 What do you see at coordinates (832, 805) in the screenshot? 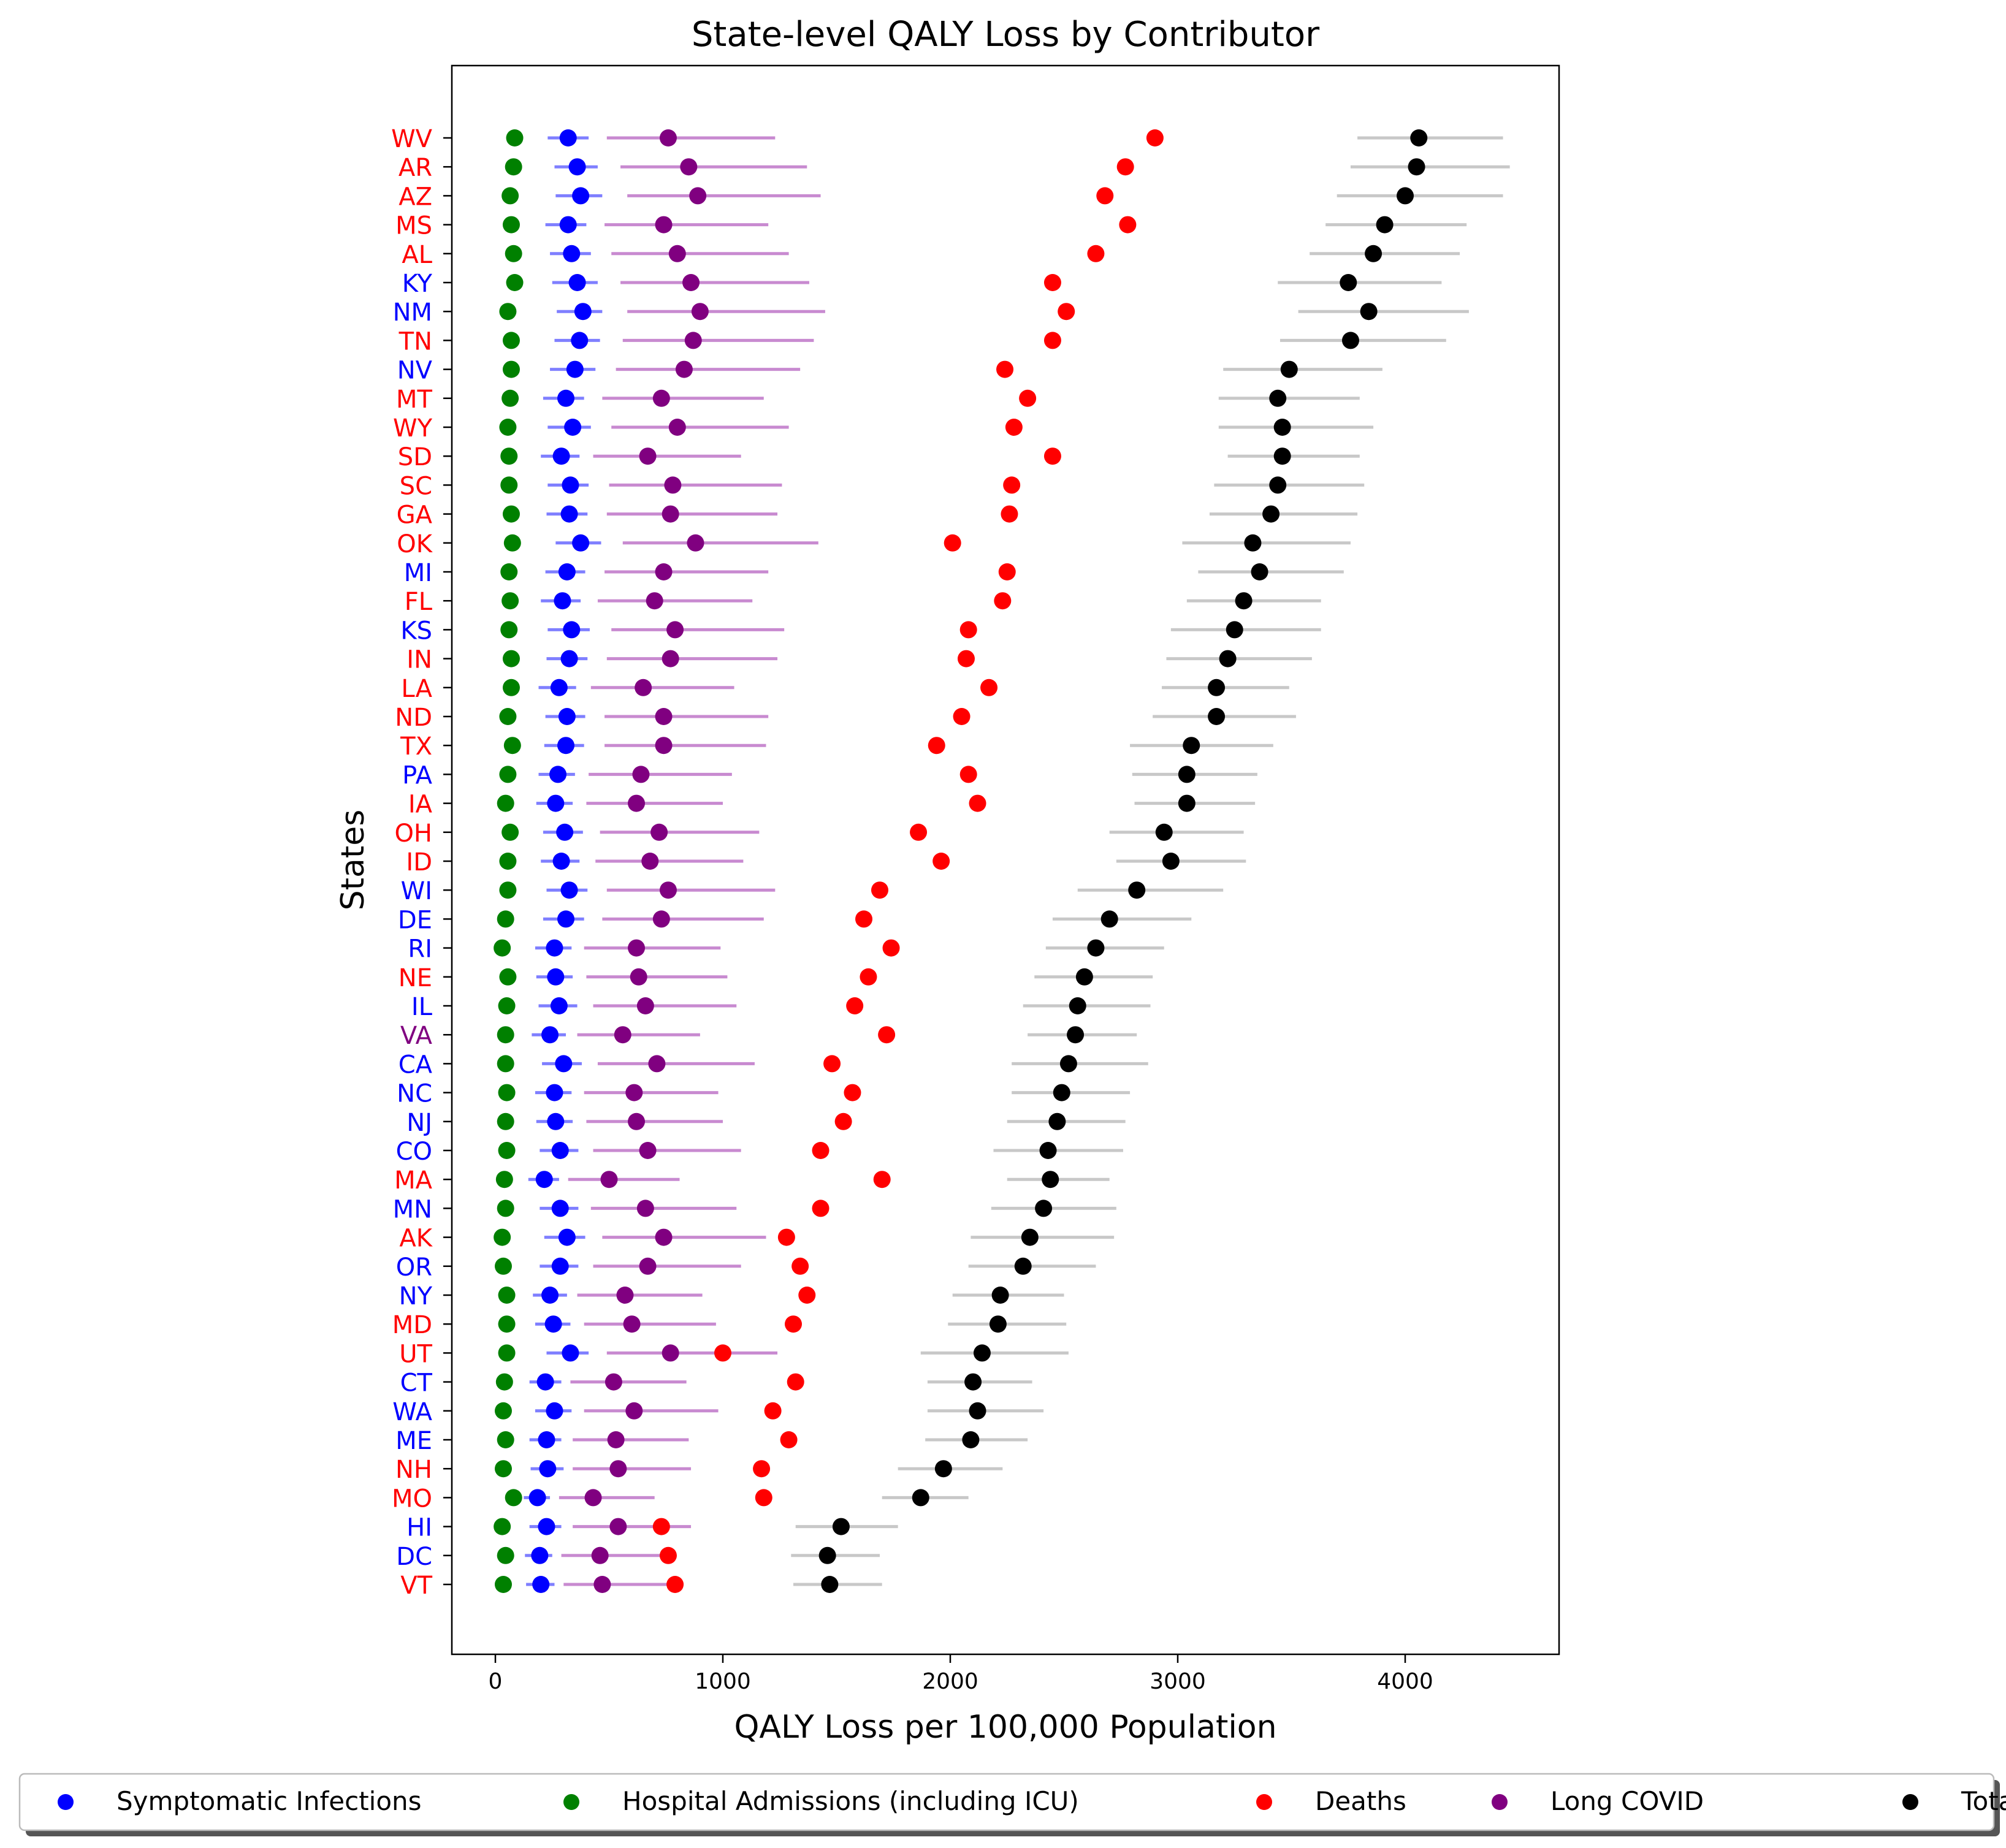
I see `state-row-ia: IA` at bounding box center [832, 805].